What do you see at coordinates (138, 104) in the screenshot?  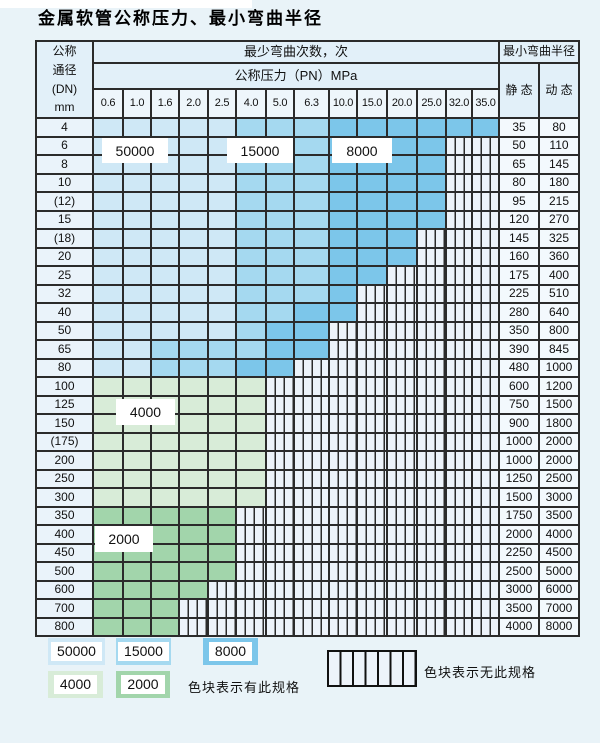 I see `pressure-header: 1.0` at bounding box center [138, 104].